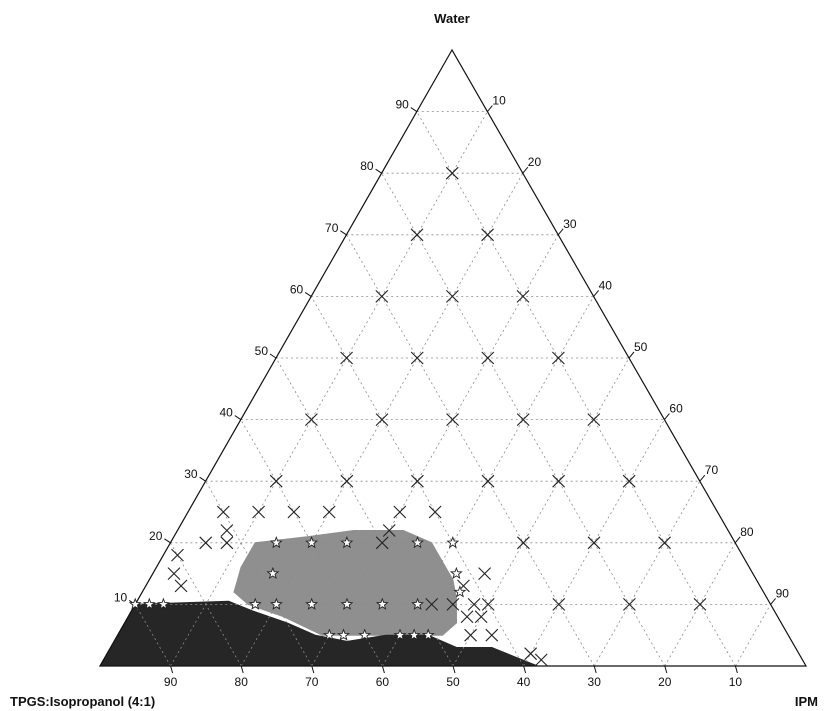 This screenshot has height=711, width=825. Describe the element at coordinates (641, 347) in the screenshot. I see `right-tick-label-50: 50` at that location.